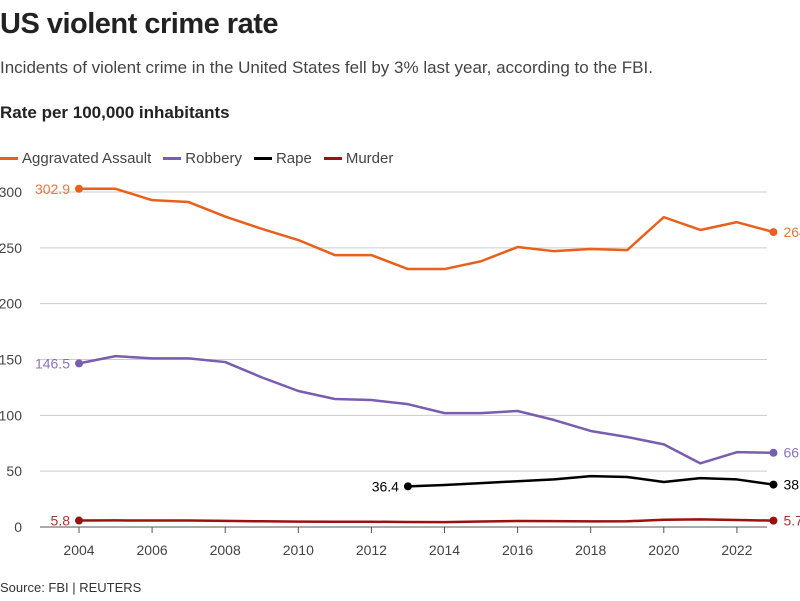 This screenshot has height=601, width=800. I want to click on legend-item: Rape, so click(282, 158).